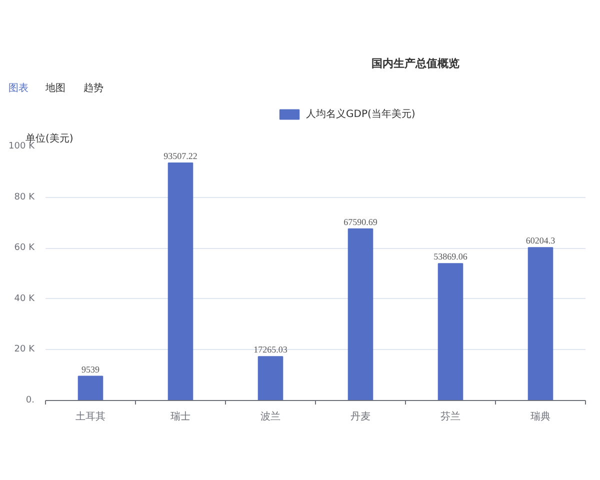 The width and height of the screenshot is (600, 480). Describe the element at coordinates (270, 416) in the screenshot. I see `x-tick-label: 波兰` at that location.